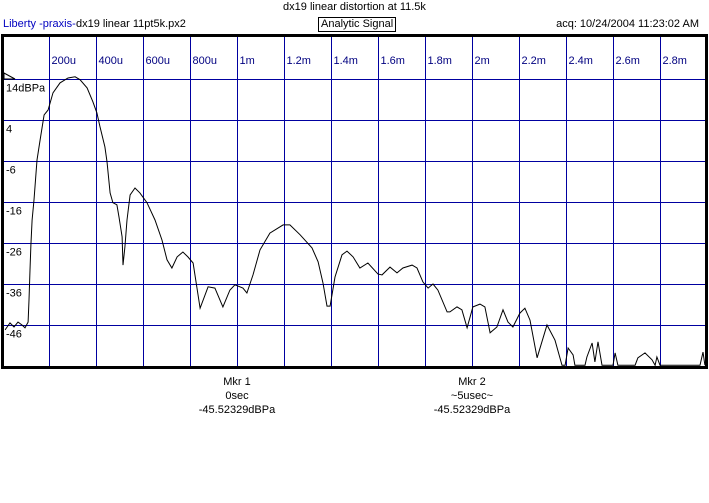  Describe the element at coordinates (354, 7) in the screenshot. I see `chart-title: dx19 linear distortion at 11.5k` at that location.